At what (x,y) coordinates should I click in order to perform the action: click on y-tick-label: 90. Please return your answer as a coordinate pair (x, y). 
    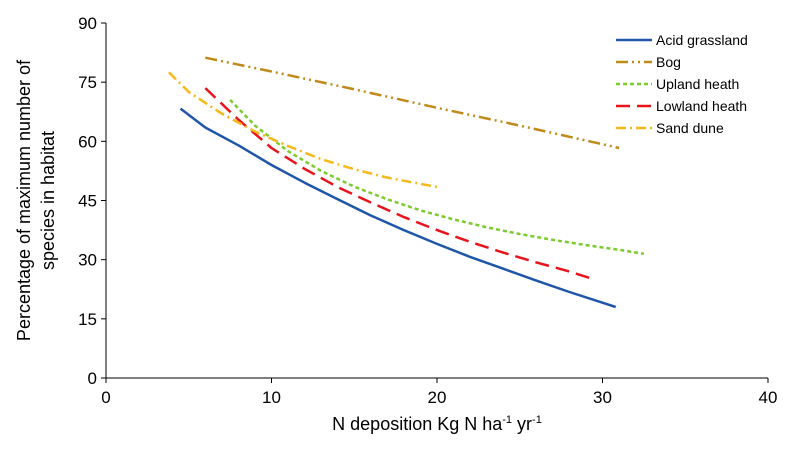
    Looking at the image, I should click on (87, 23).